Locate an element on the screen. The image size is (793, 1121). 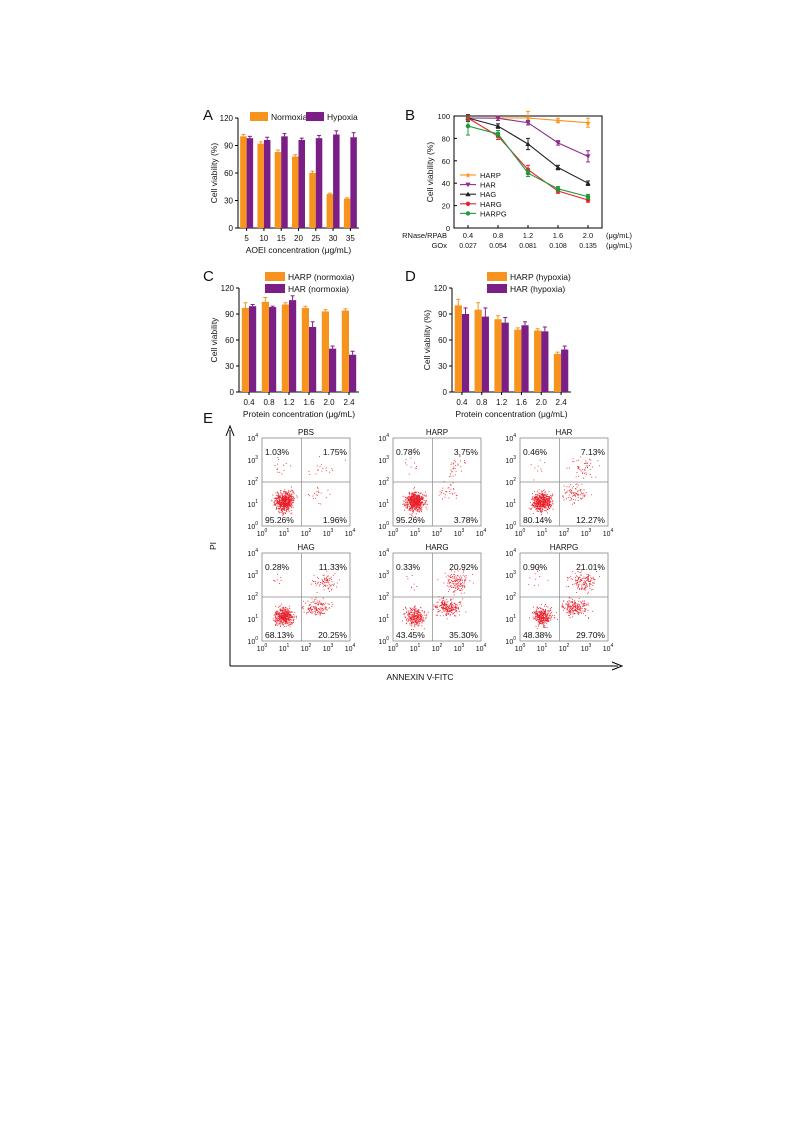
x-tick-label: 0.8 is located at coordinates (269, 402).